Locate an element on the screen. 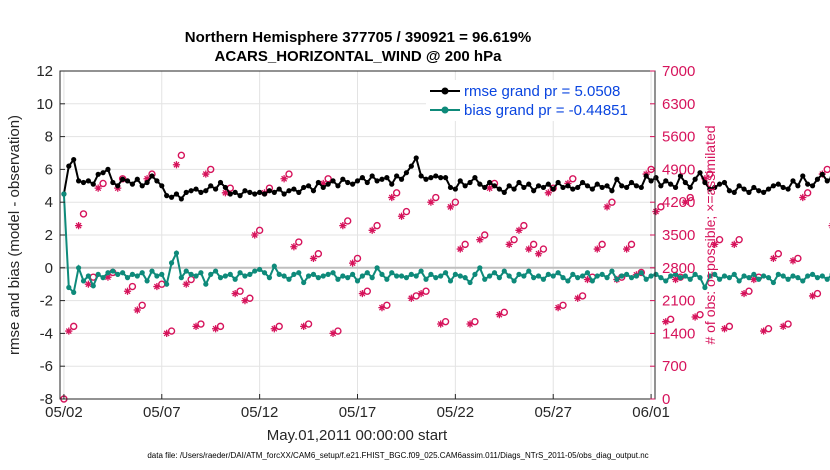  y-right-tick-label: 7000 is located at coordinates (678, 71).